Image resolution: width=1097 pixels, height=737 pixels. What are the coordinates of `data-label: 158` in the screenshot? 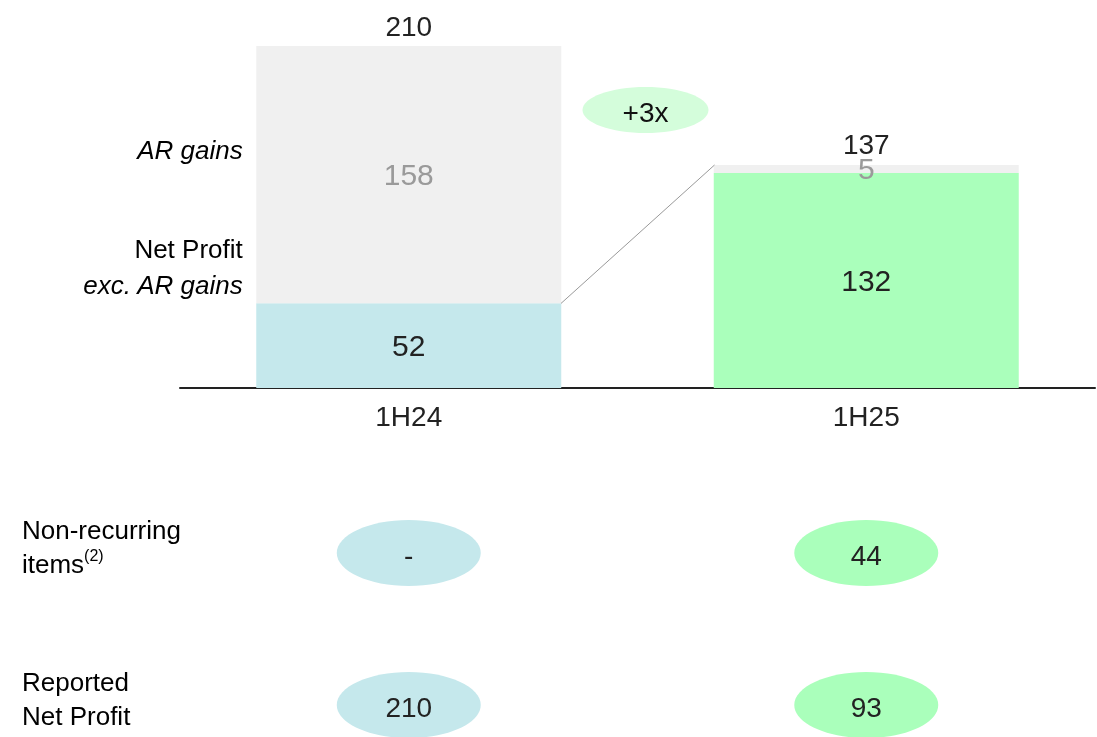 It's located at (408, 175).